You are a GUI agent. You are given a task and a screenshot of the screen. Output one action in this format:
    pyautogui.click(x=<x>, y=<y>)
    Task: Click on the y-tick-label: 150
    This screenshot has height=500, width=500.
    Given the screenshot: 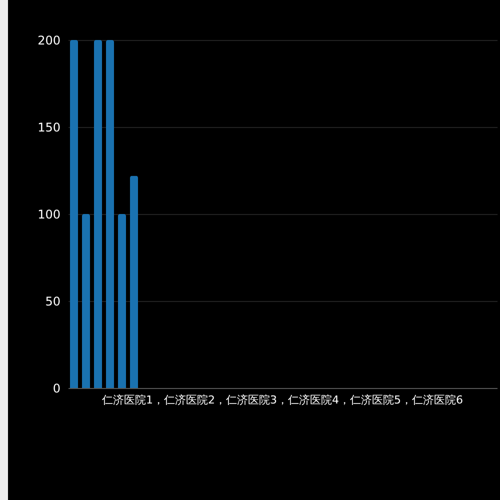 What is the action you would take?
    pyautogui.click(x=49, y=127)
    